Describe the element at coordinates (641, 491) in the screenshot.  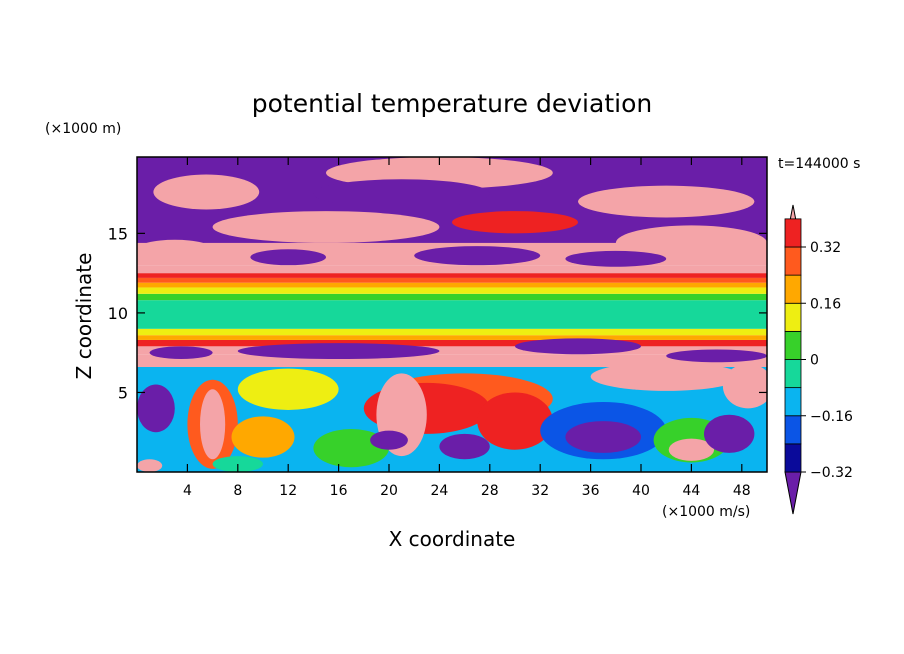
I see `x-tick-label: 40` at that location.